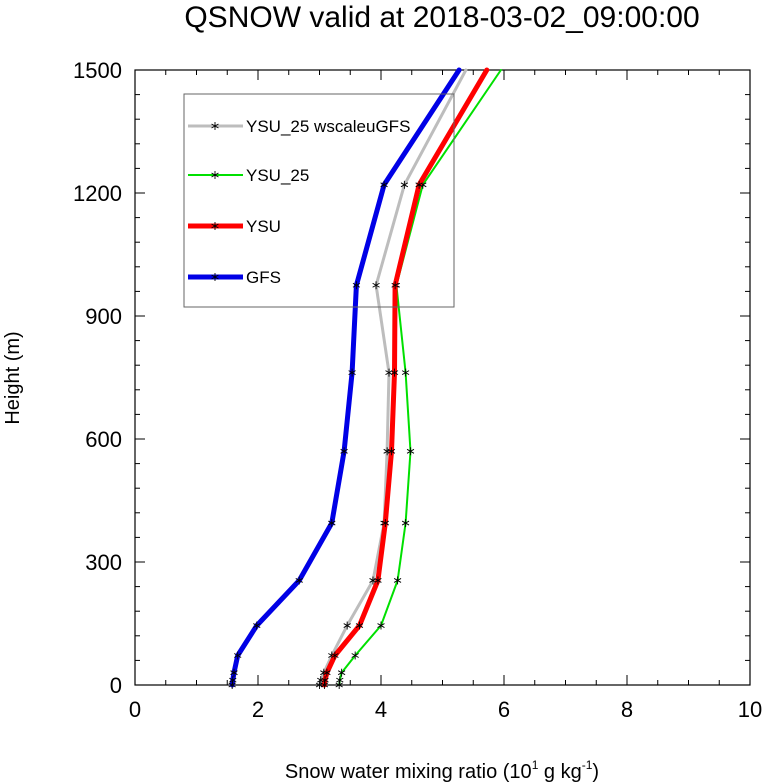 The image size is (766, 784). Describe the element at coordinates (97, 70) in the screenshot. I see `y-tick-label: 1500` at that location.